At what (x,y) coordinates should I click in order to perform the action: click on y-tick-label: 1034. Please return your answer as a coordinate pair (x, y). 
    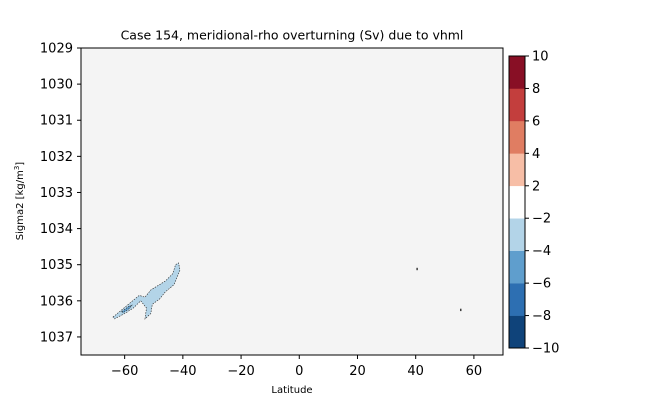
    Looking at the image, I should click on (56, 229).